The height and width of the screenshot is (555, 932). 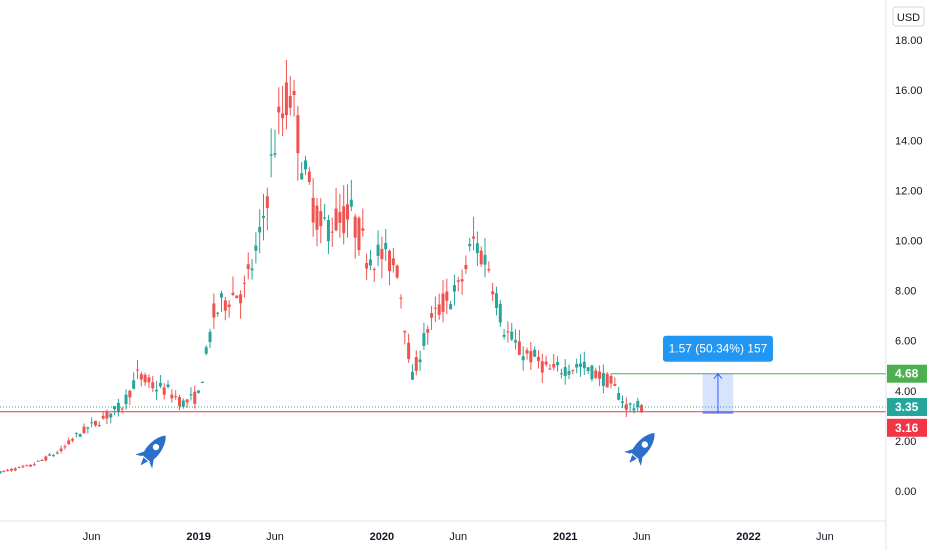 What do you see at coordinates (907, 374) in the screenshot?
I see `target-price-label: 4.68` at bounding box center [907, 374].